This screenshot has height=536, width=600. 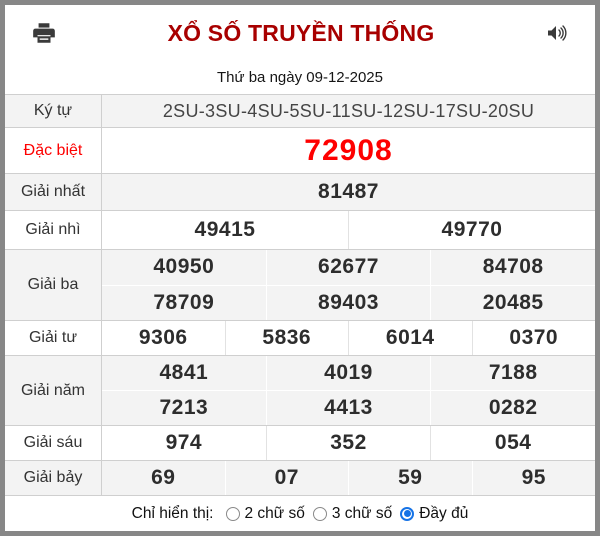 I want to click on radio-option-2-digits: 2 chữ số, so click(x=265, y=513).